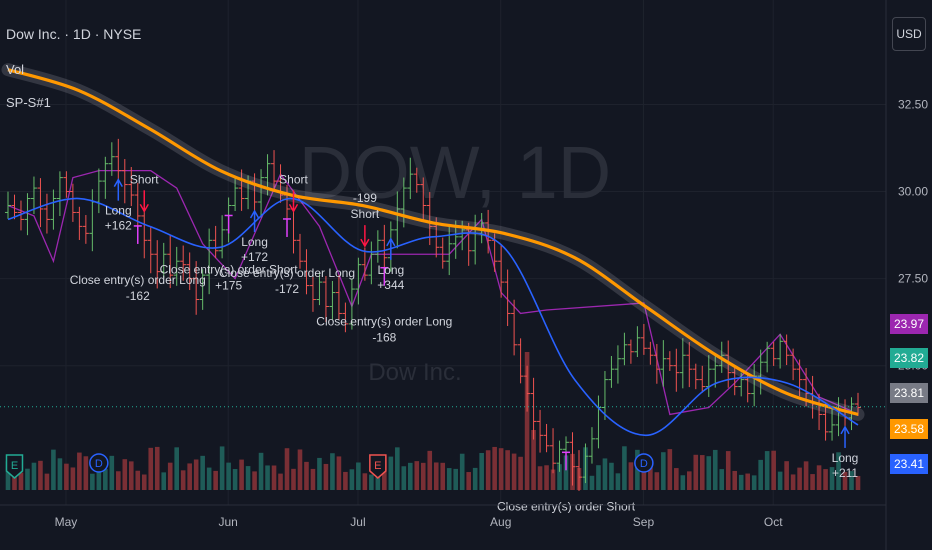 This screenshot has width=932, height=550. I want to click on price-tick-label: 30.00, so click(913, 192).